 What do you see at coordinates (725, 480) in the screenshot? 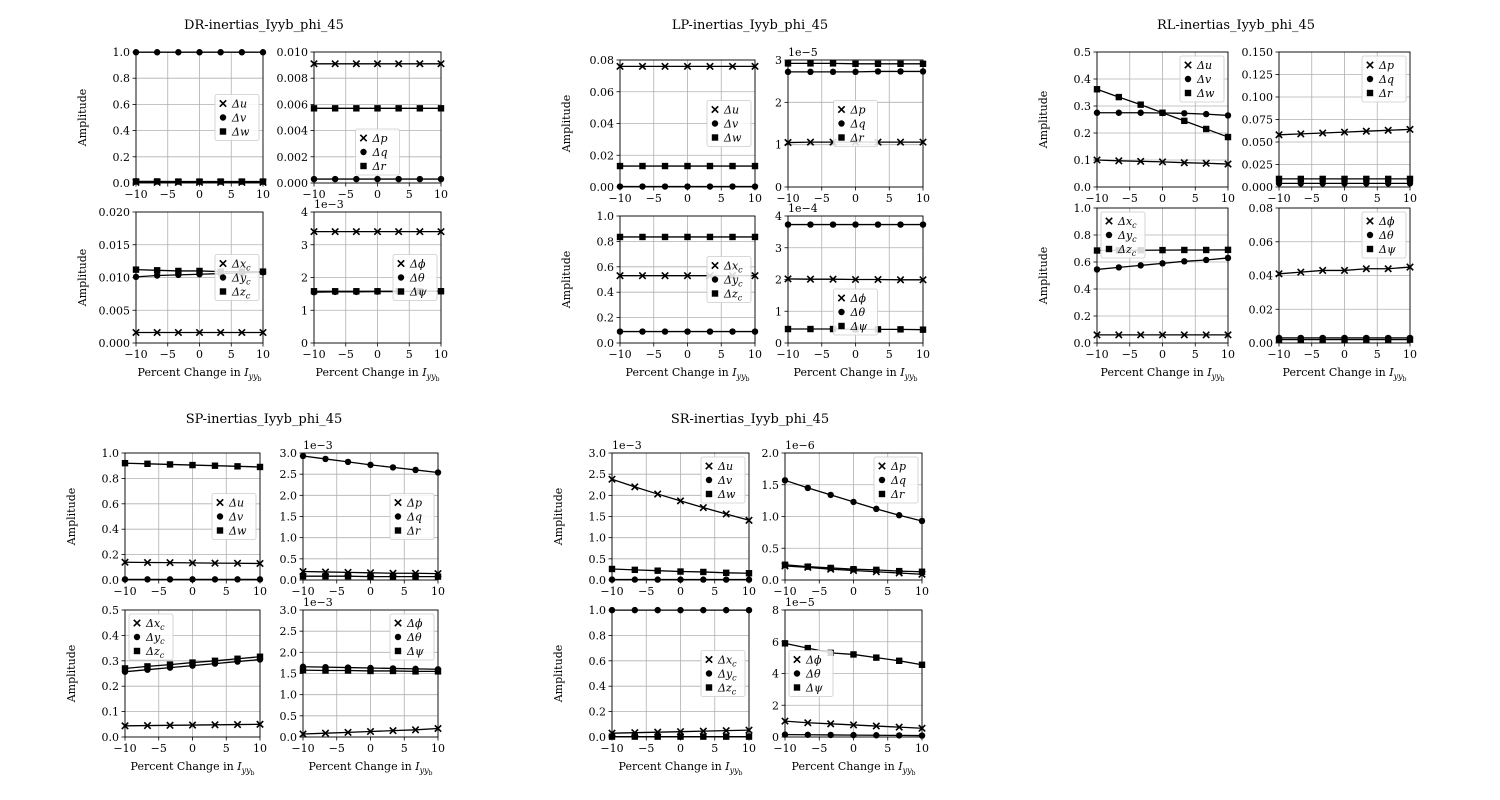
I see `legend-label: Δv` at bounding box center [725, 480].